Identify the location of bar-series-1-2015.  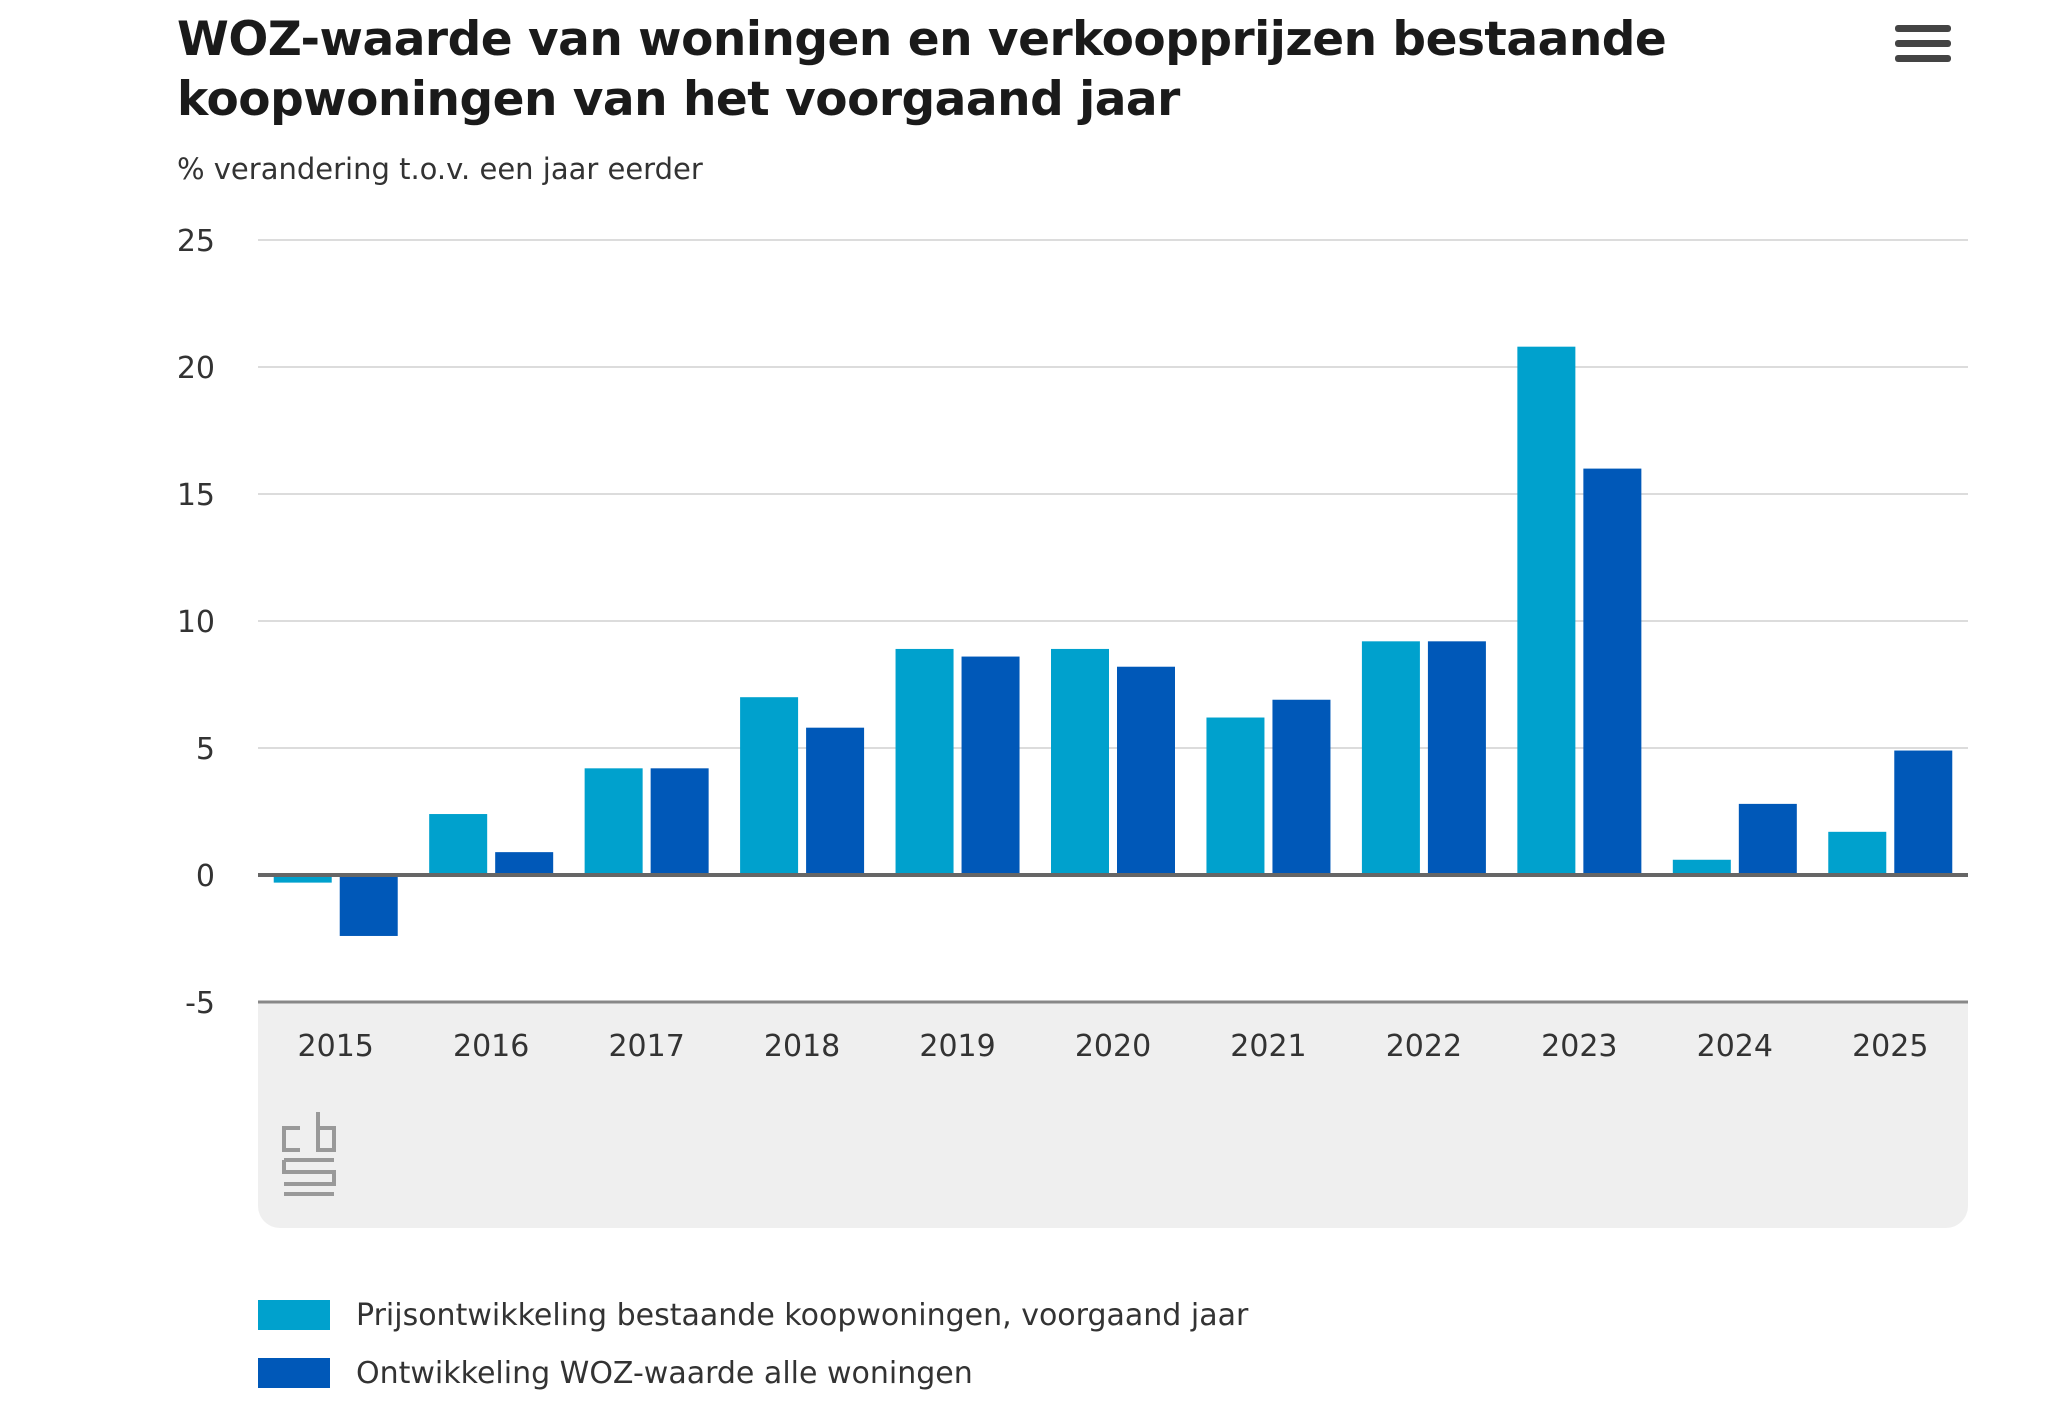
(302, 879).